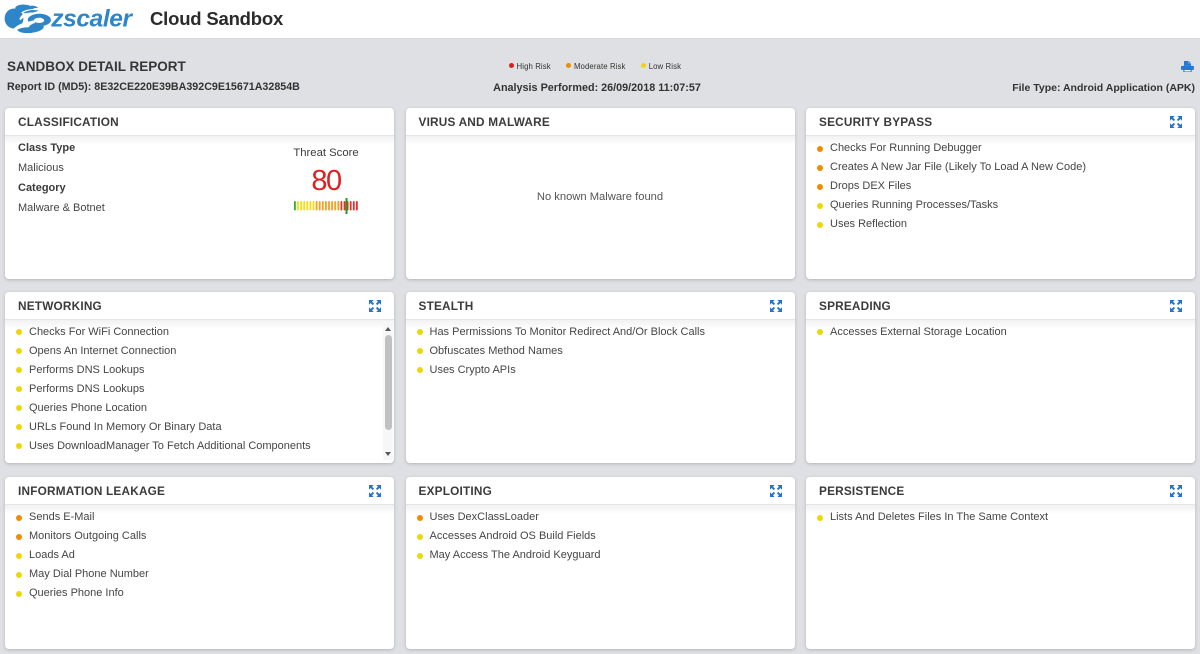 The height and width of the screenshot is (654, 1200). Describe the element at coordinates (91, 18) in the screenshot. I see `svg-text: zscaler` at that location.